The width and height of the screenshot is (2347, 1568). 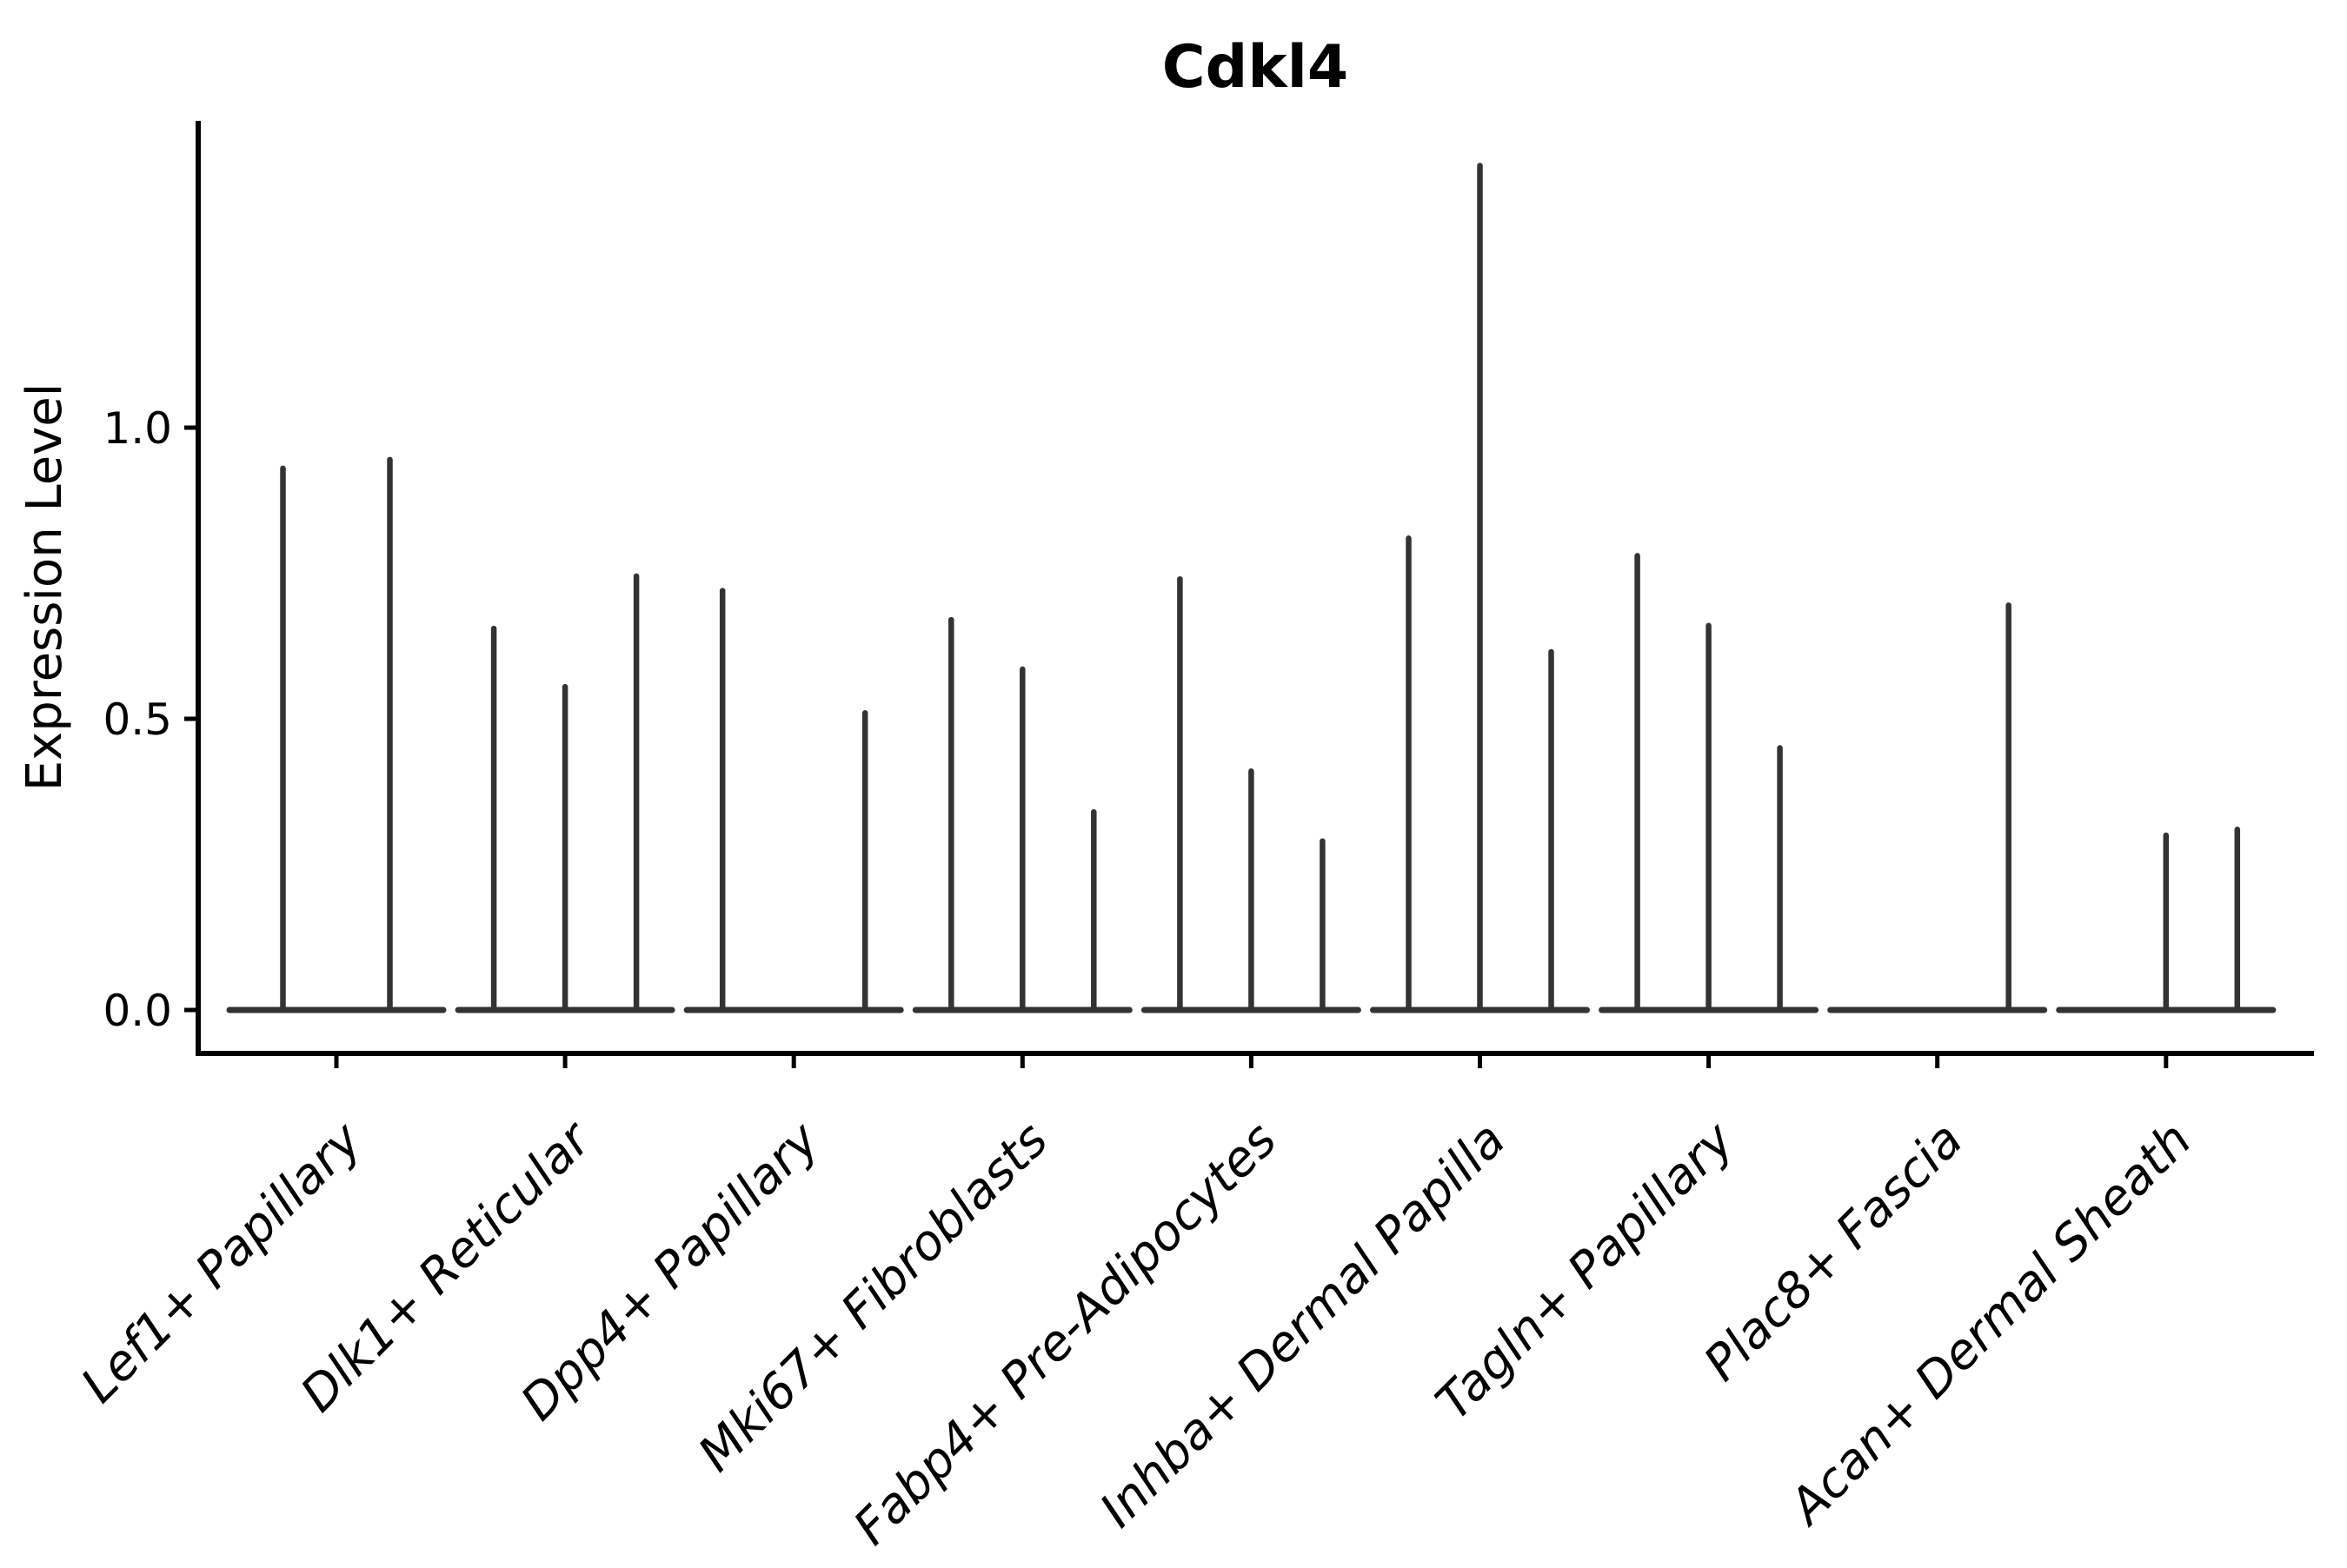 What do you see at coordinates (1991, 1324) in the screenshot?
I see `x-tick-label: Acan+ Dermal Sheath` at bounding box center [1991, 1324].